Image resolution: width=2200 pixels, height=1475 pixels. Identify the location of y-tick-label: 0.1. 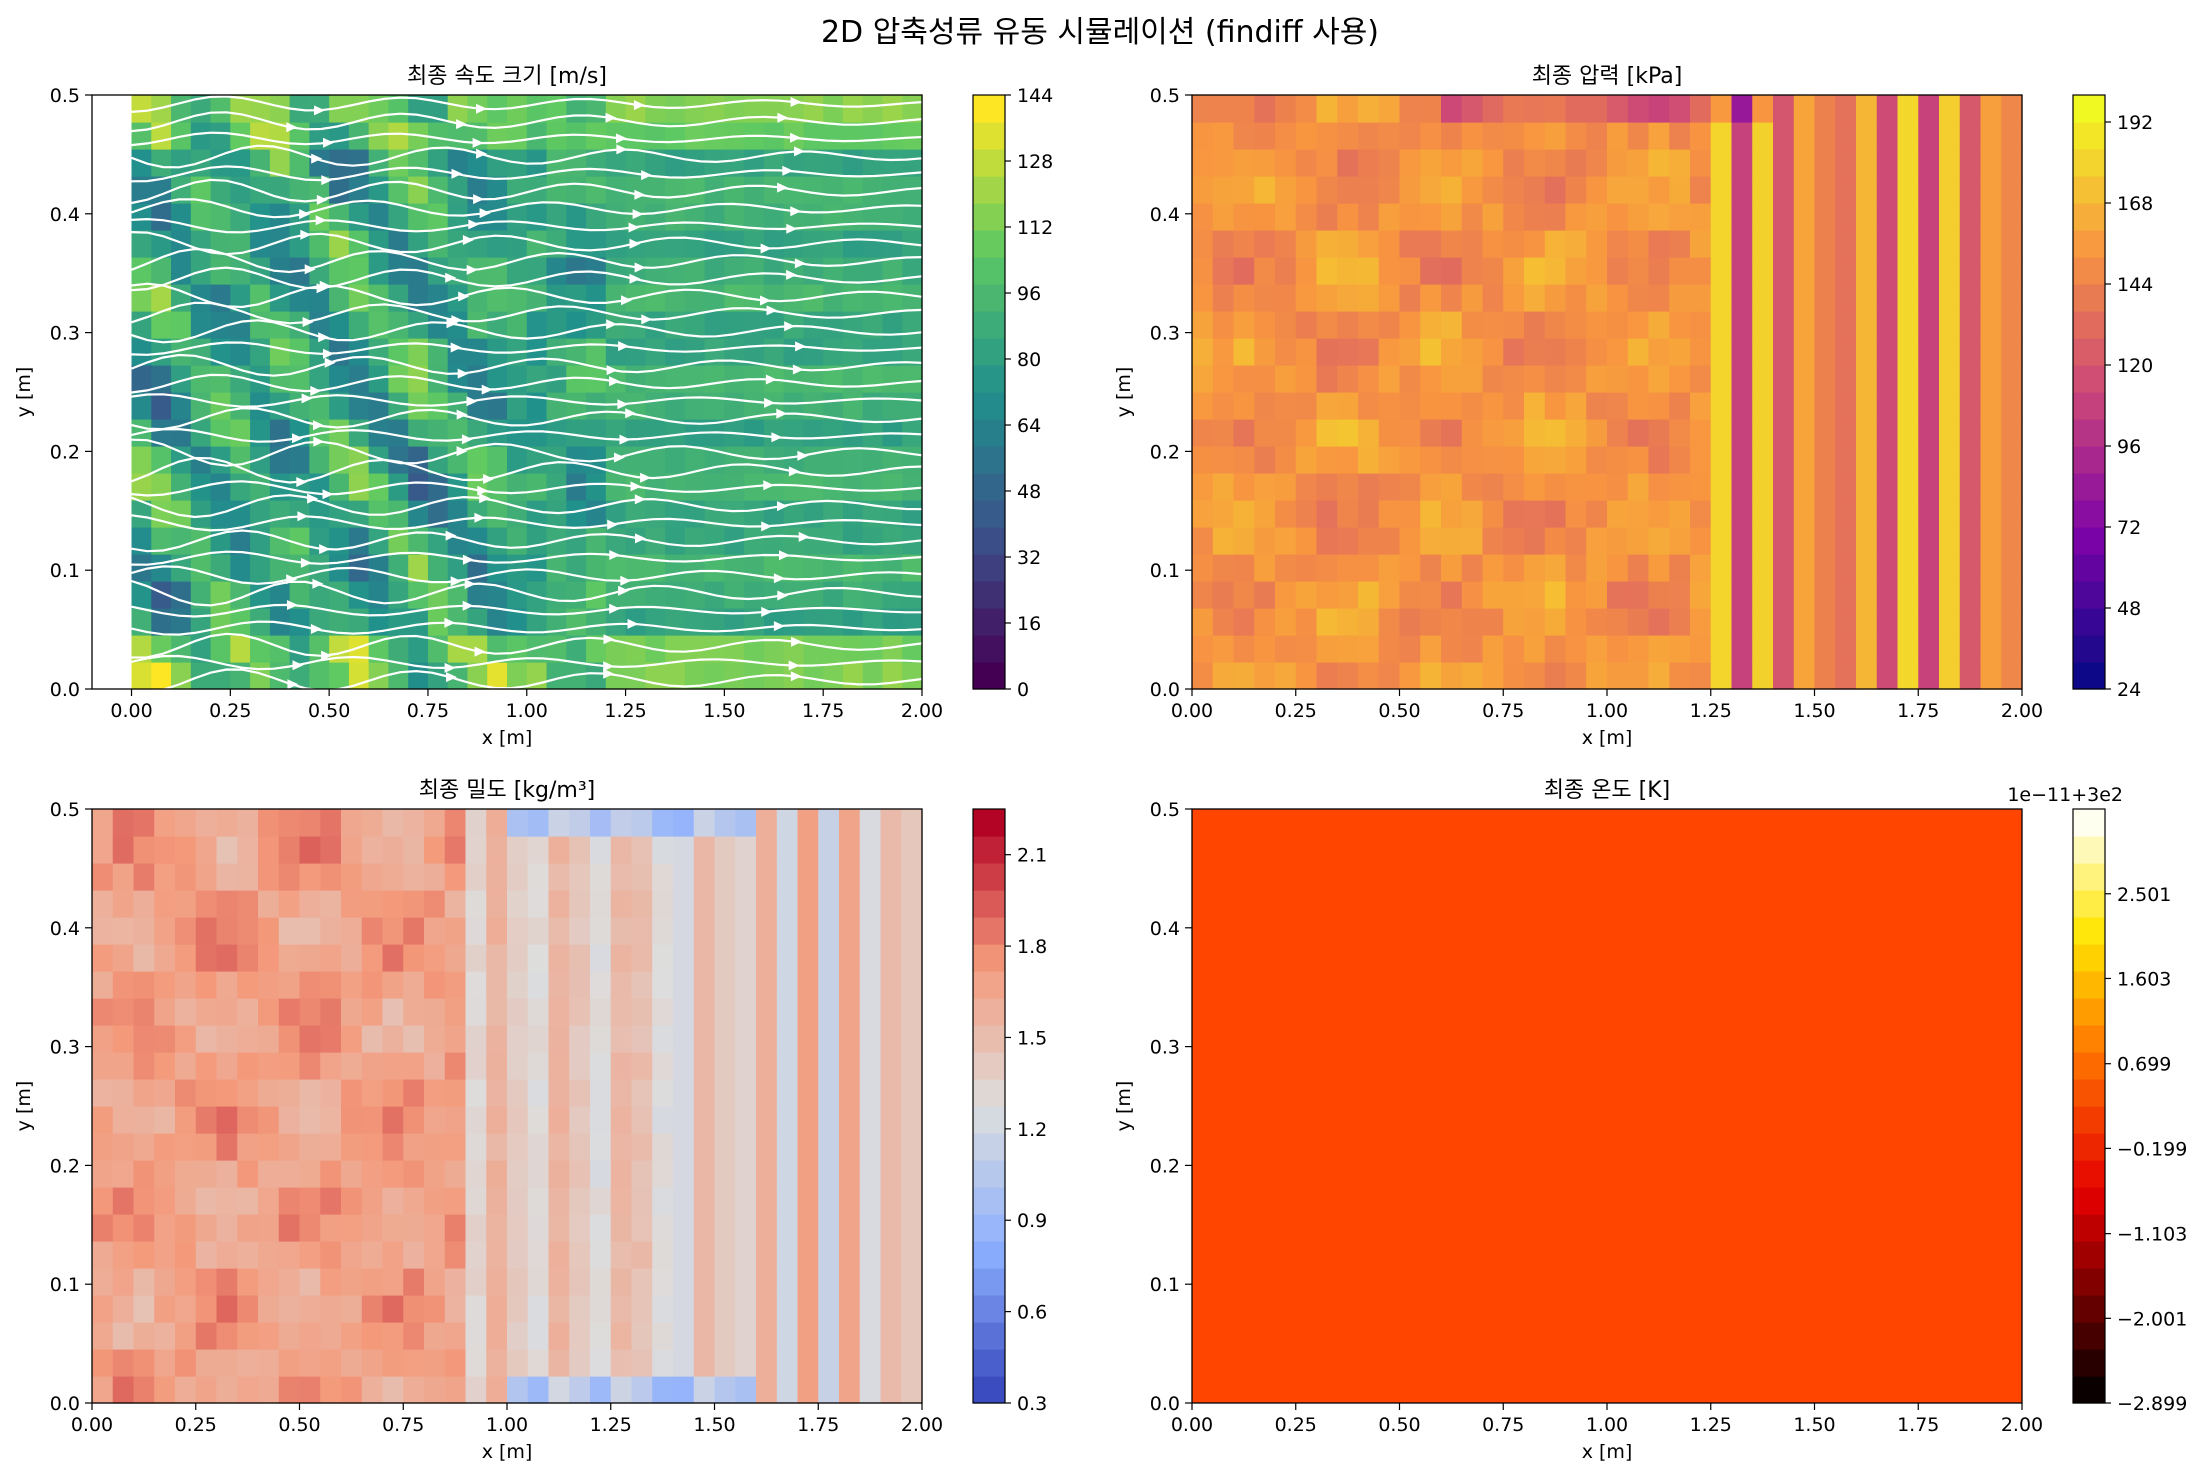
(65, 571).